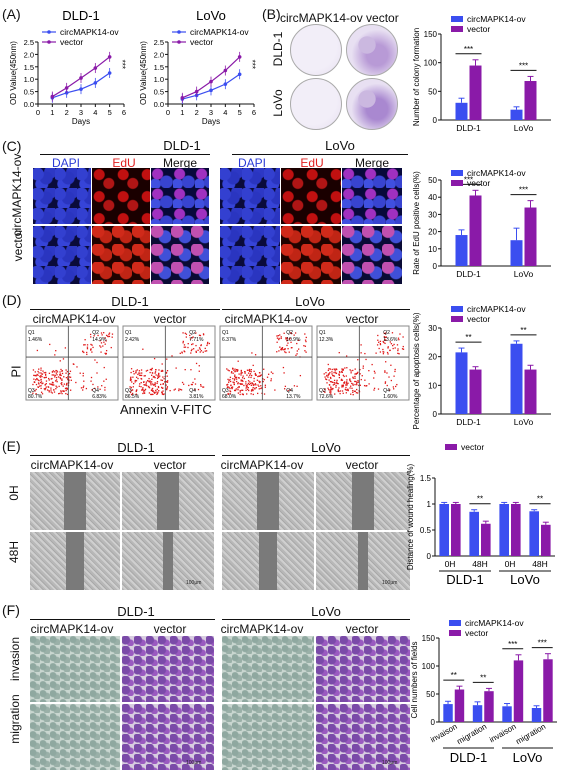 Image resolution: width=569 pixels, height=774 pixels. What do you see at coordinates (124, 163) in the screenshot?
I see `channel-edu: EdU` at bounding box center [124, 163].